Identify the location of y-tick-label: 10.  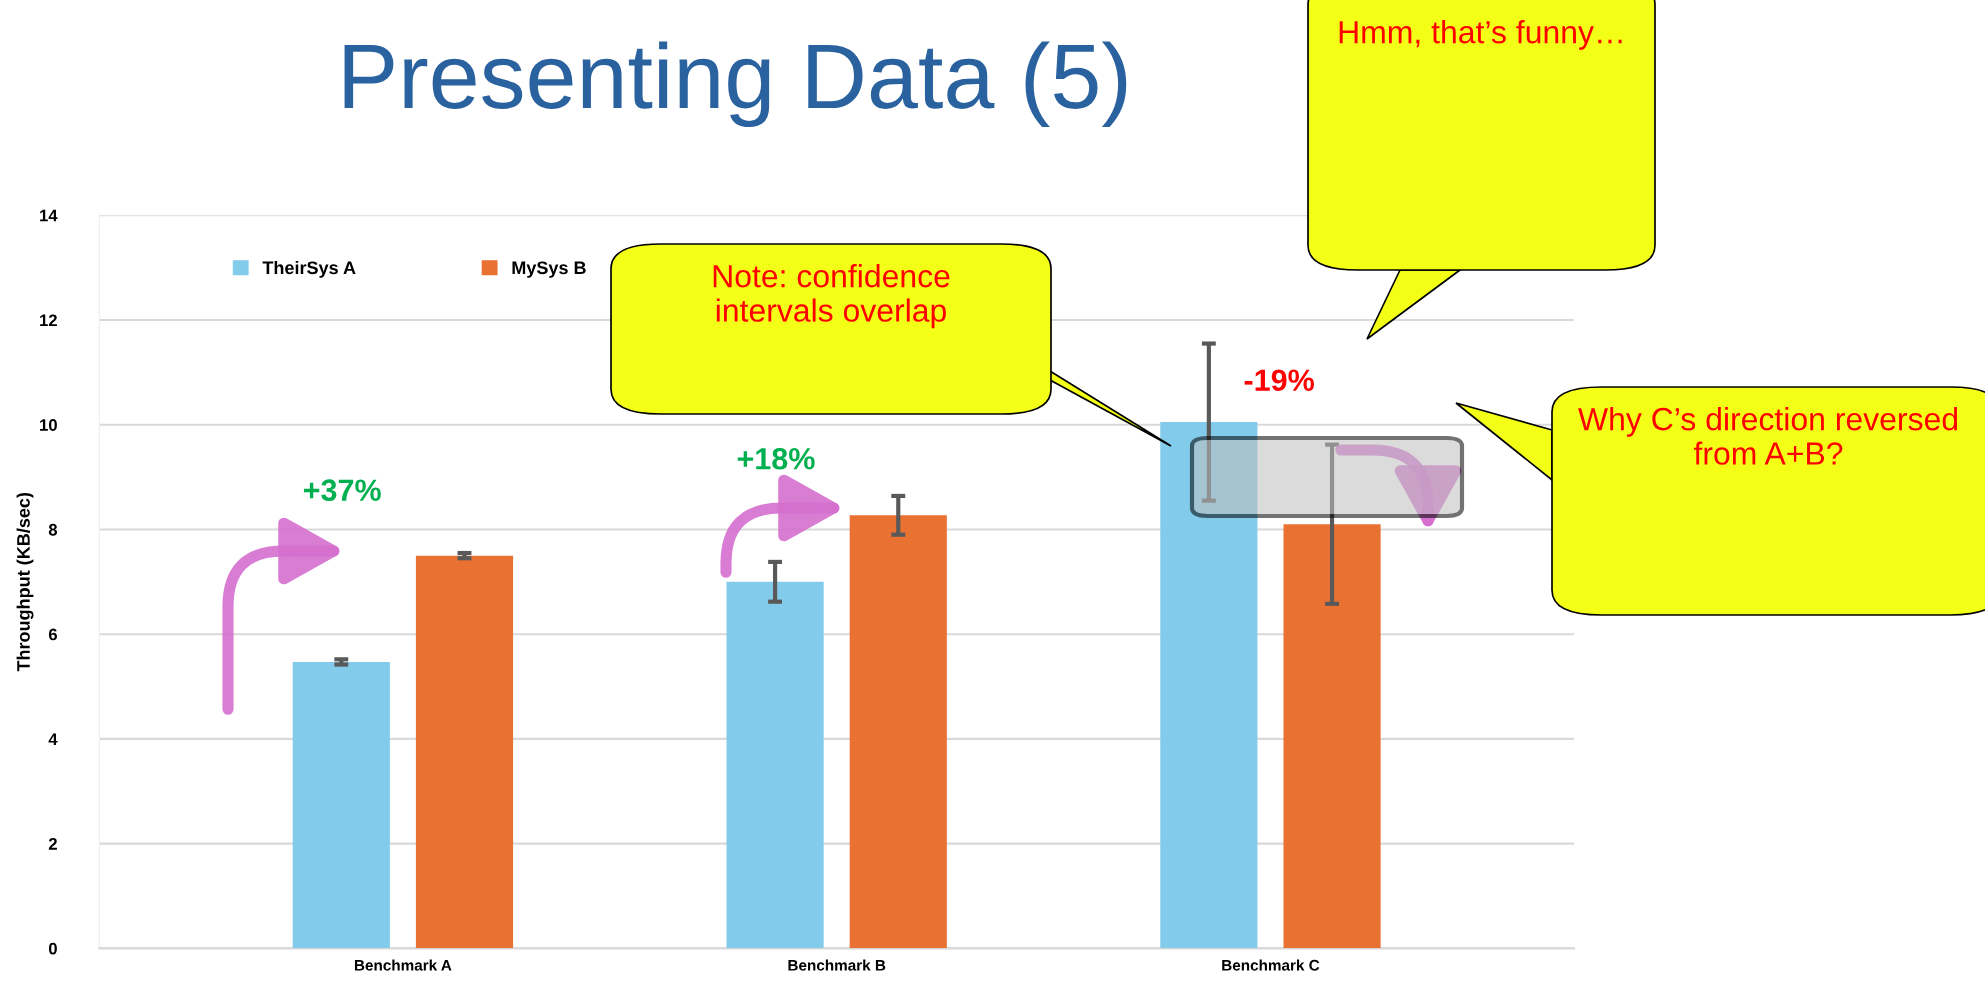
(48, 425).